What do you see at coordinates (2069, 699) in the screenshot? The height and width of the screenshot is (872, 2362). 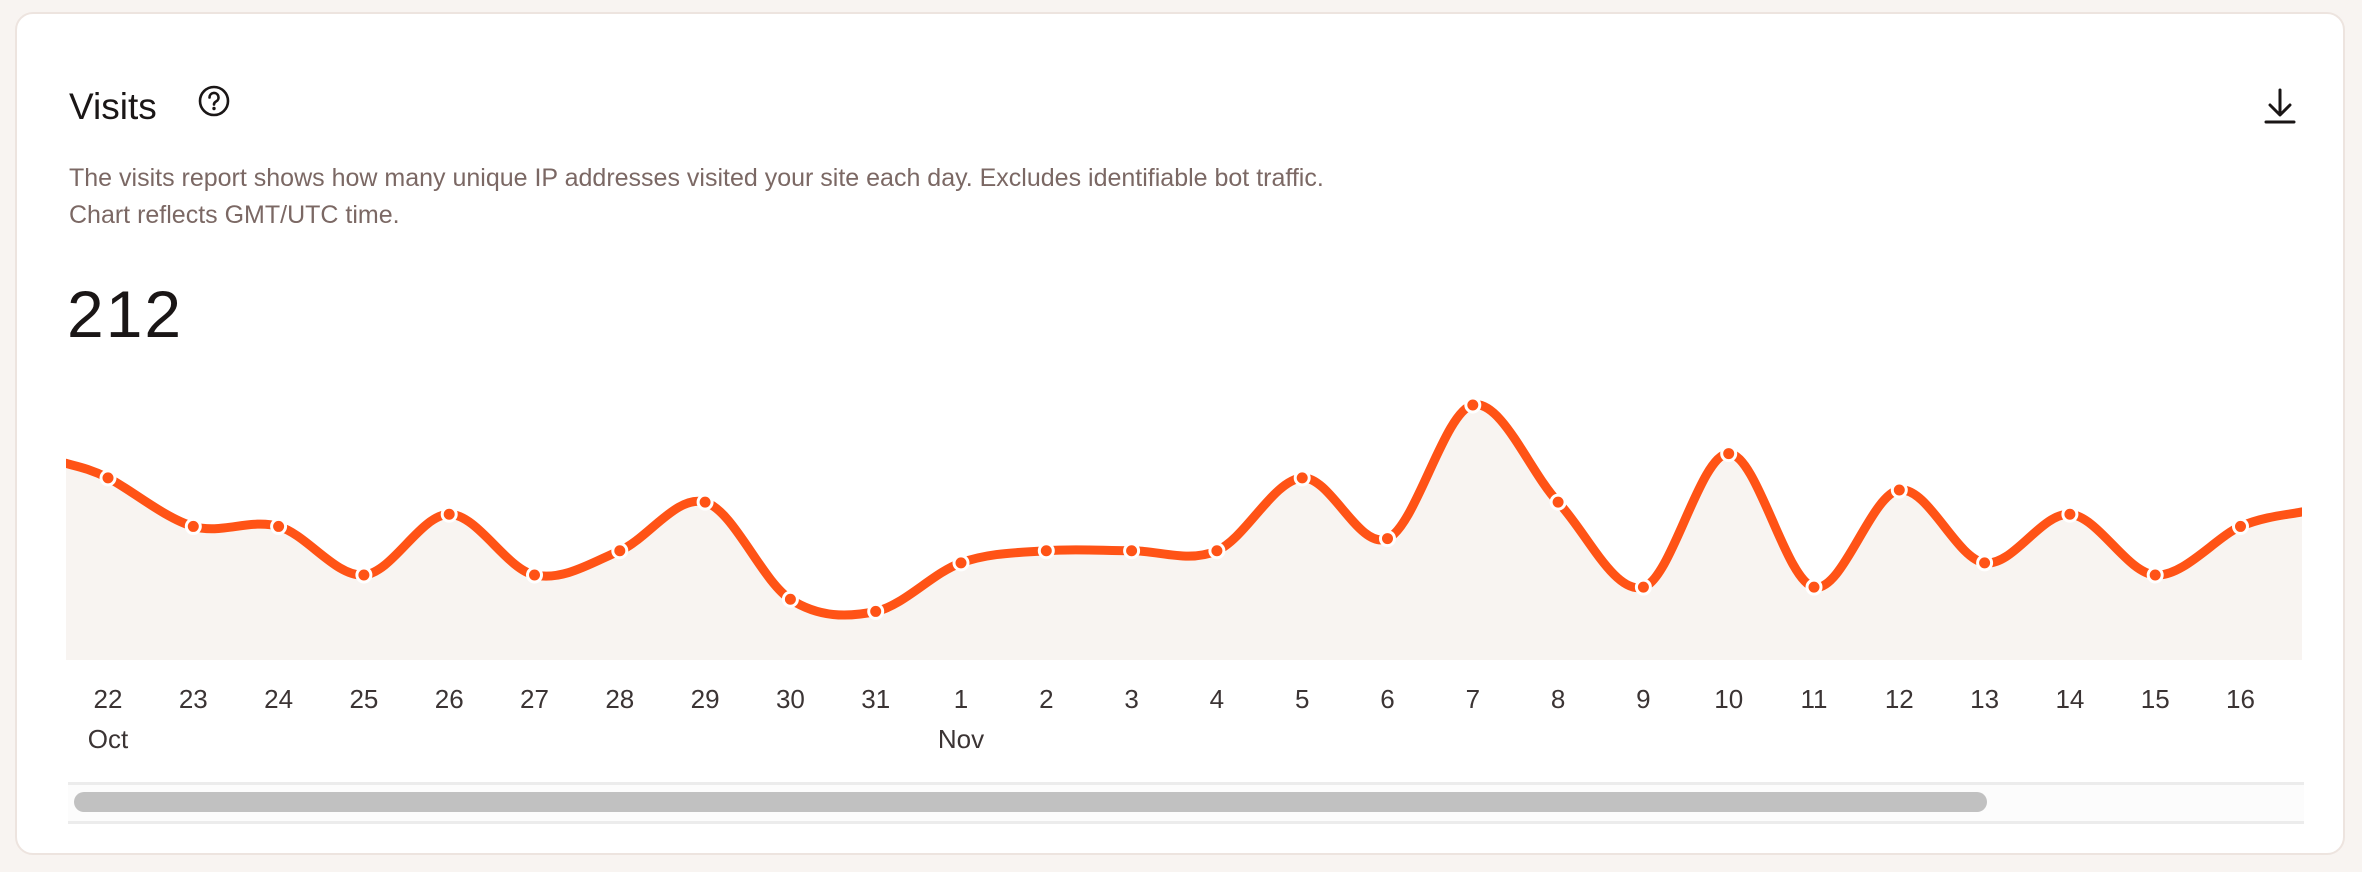 I see `x-tick-label: 14` at bounding box center [2069, 699].